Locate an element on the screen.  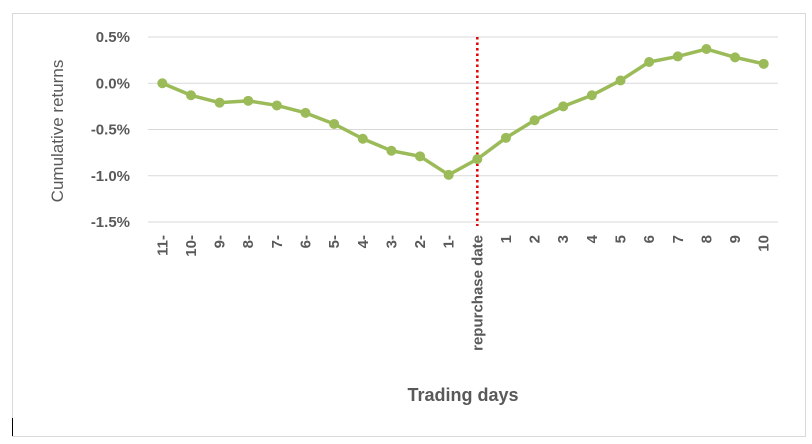
x-tick-label: 8 is located at coordinates (706, 239).